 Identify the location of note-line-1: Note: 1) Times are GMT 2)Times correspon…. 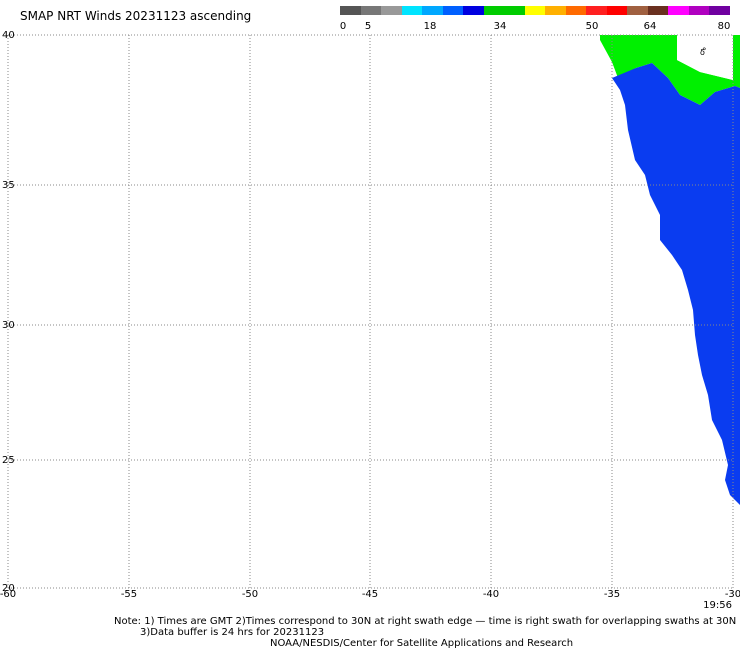
(425, 621).